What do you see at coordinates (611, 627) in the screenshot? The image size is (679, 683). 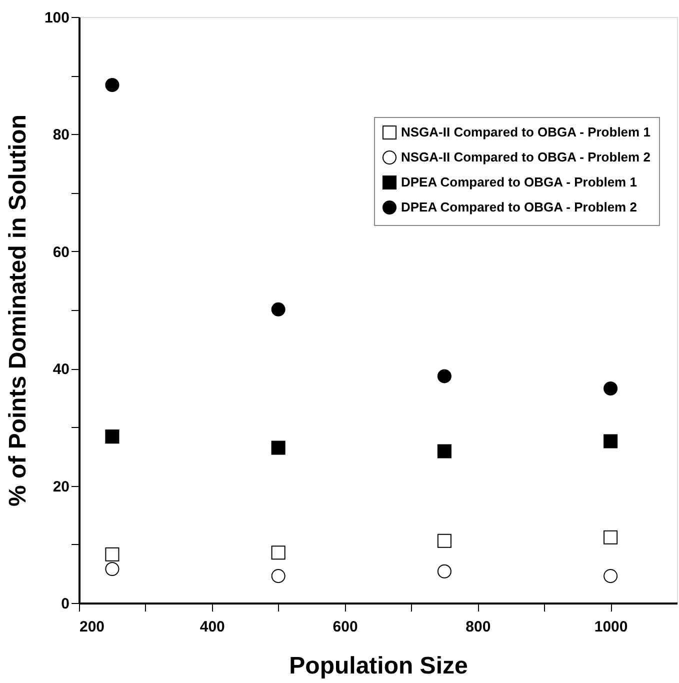 I see `x-tick-label: 1000` at bounding box center [611, 627].